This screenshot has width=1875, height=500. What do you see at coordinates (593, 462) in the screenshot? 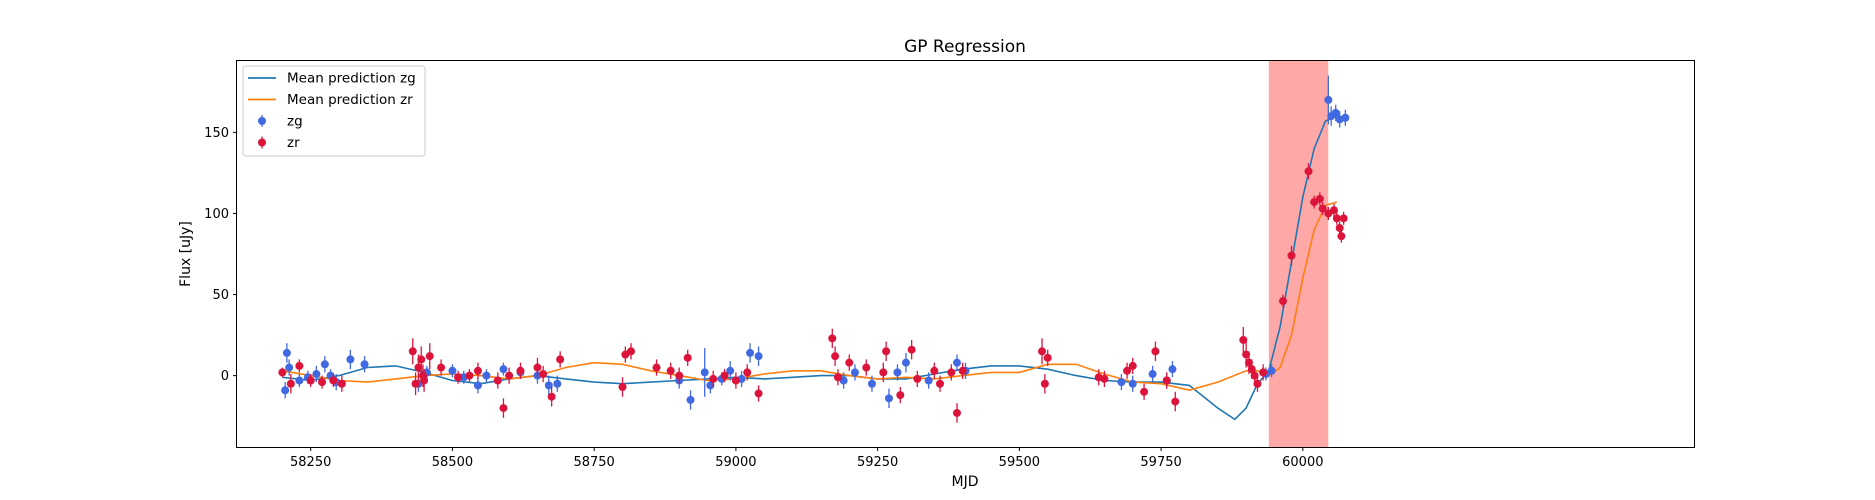
I see `x-tick-label: 58750` at bounding box center [593, 462].